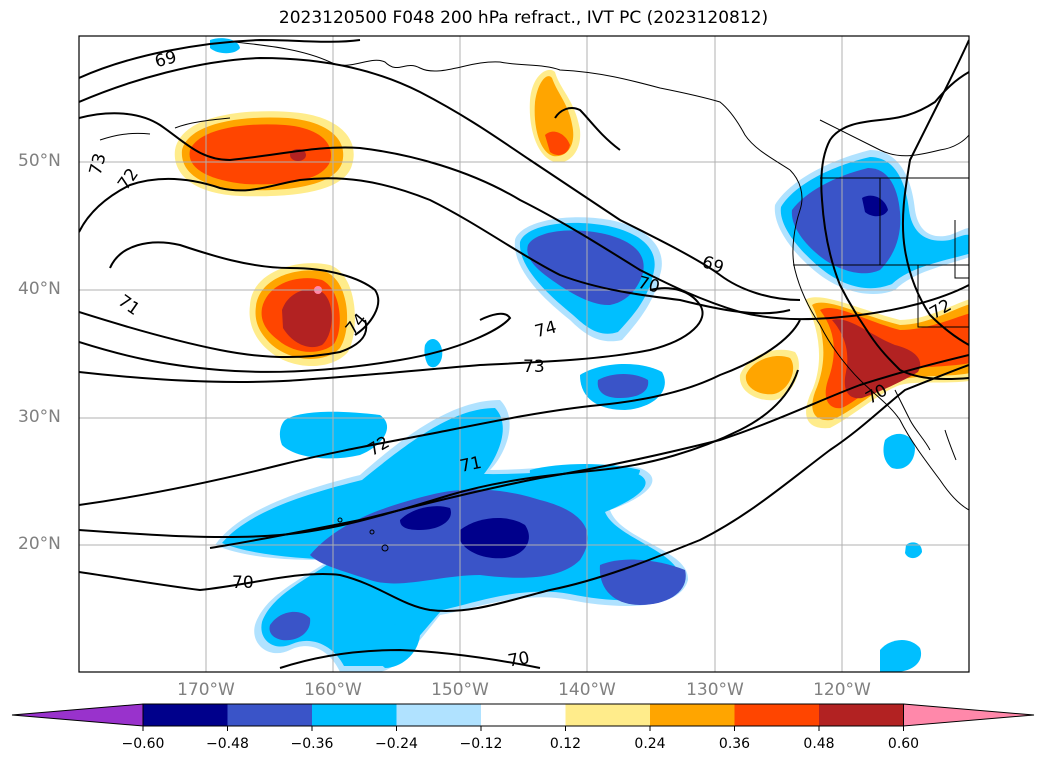 Image resolution: width=1047 pixels, height=765 pixels. What do you see at coordinates (854, 363) in the screenshot?
I see `positive-anomaly-california` at bounding box center [854, 363].